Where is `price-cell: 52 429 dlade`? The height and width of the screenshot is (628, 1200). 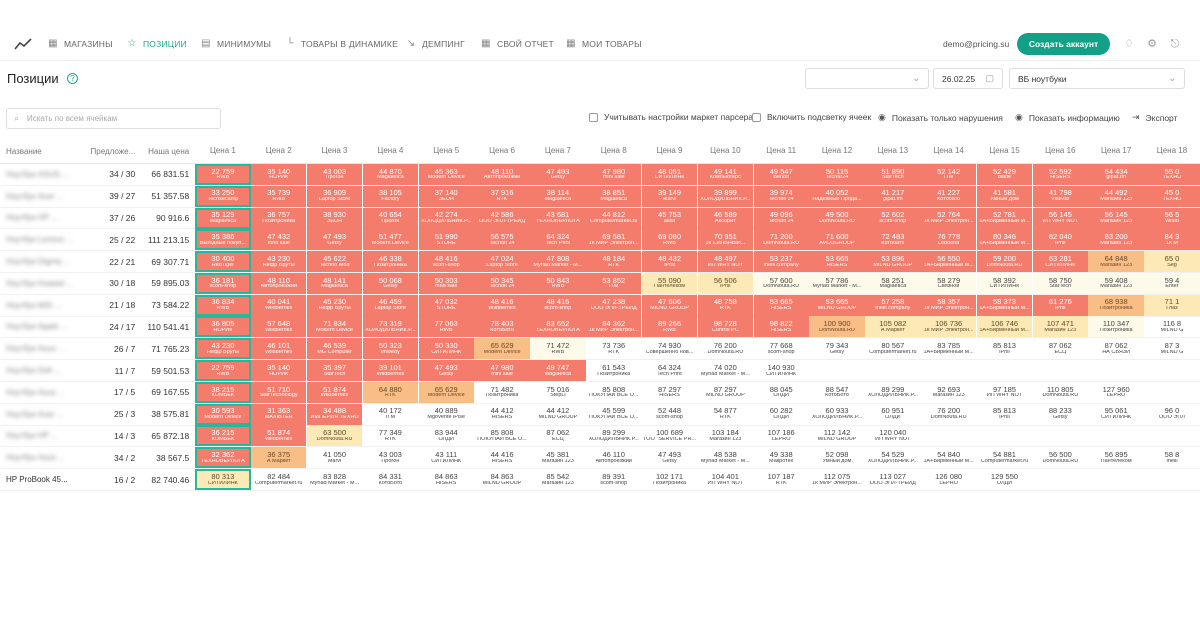
price-cell: 52 429 dlade is located at coordinates (1004, 174).